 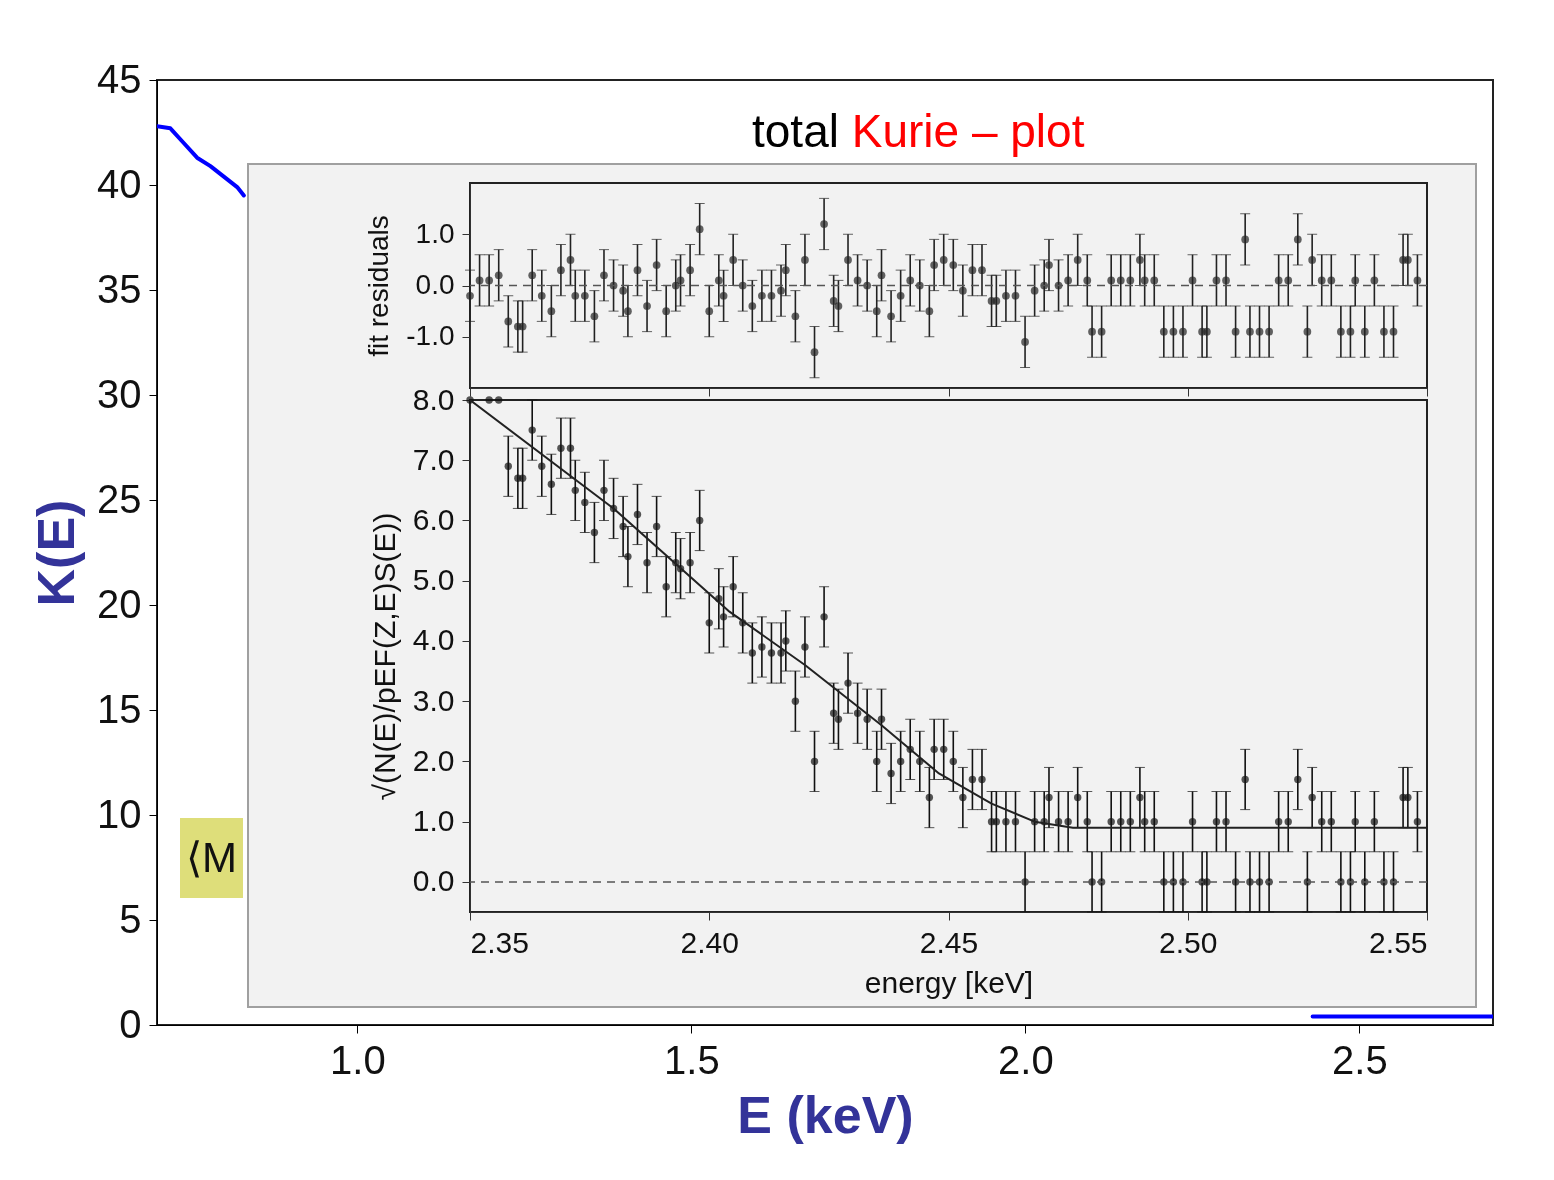 What do you see at coordinates (430, 336) in the screenshot?
I see `y-tick-label: -1.0` at bounding box center [430, 336].